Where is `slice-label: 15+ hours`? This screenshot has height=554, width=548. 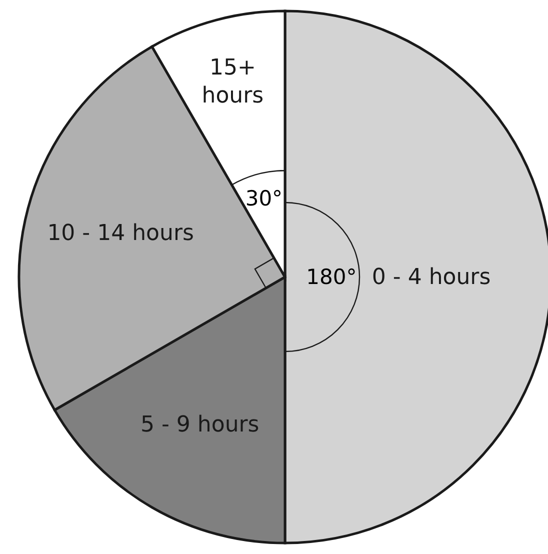 slice-label: 15+ hours is located at coordinates (233, 81).